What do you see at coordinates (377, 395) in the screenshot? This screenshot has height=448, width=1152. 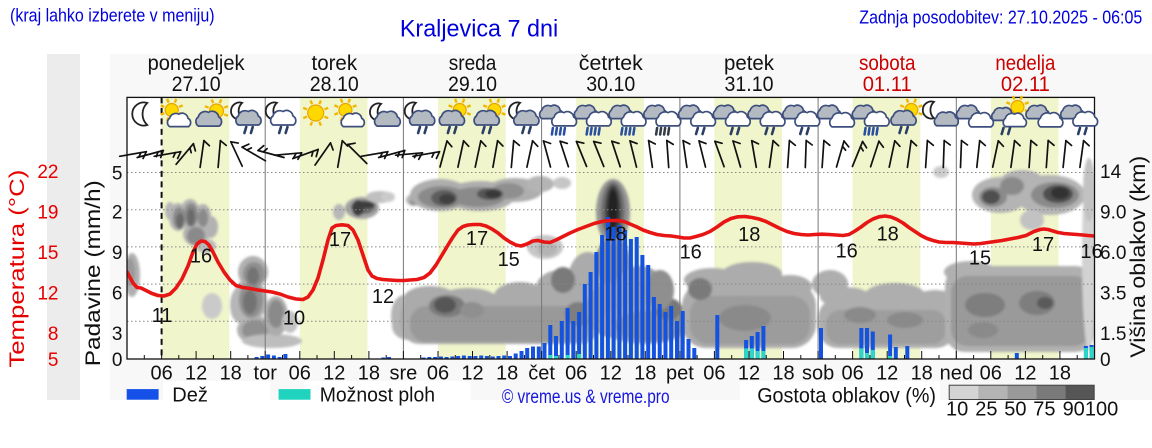 I see `svg-text: Možnost ploh` at bounding box center [377, 395].